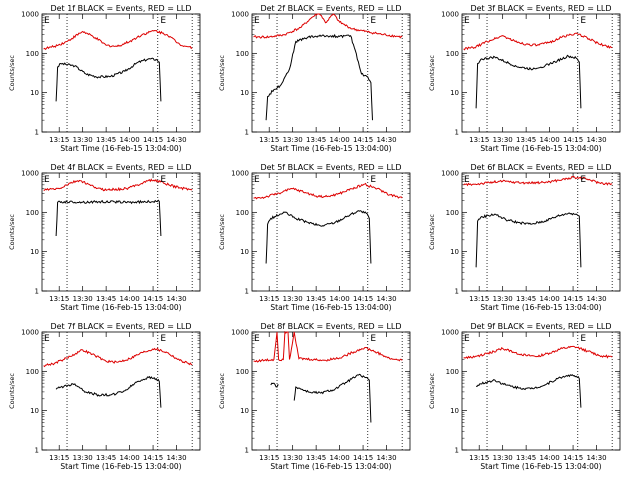 The image size is (640, 480). Describe the element at coordinates (330, 167) in the screenshot. I see `panel-title: Det 5f BLACK = Events, RED = LLD` at that location.